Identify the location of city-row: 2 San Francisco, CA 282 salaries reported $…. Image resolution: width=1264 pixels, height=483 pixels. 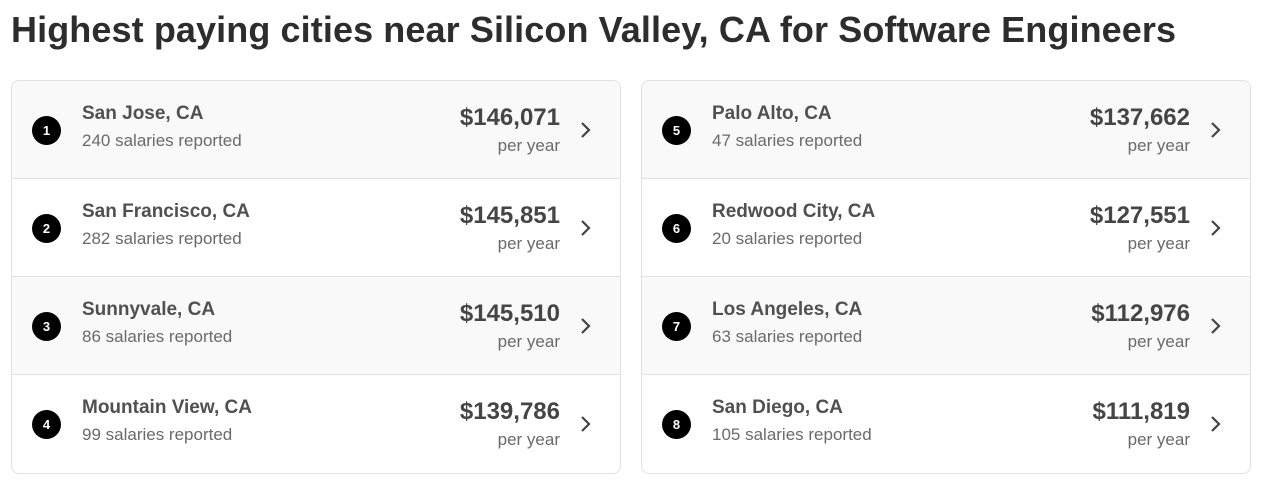
(316, 228).